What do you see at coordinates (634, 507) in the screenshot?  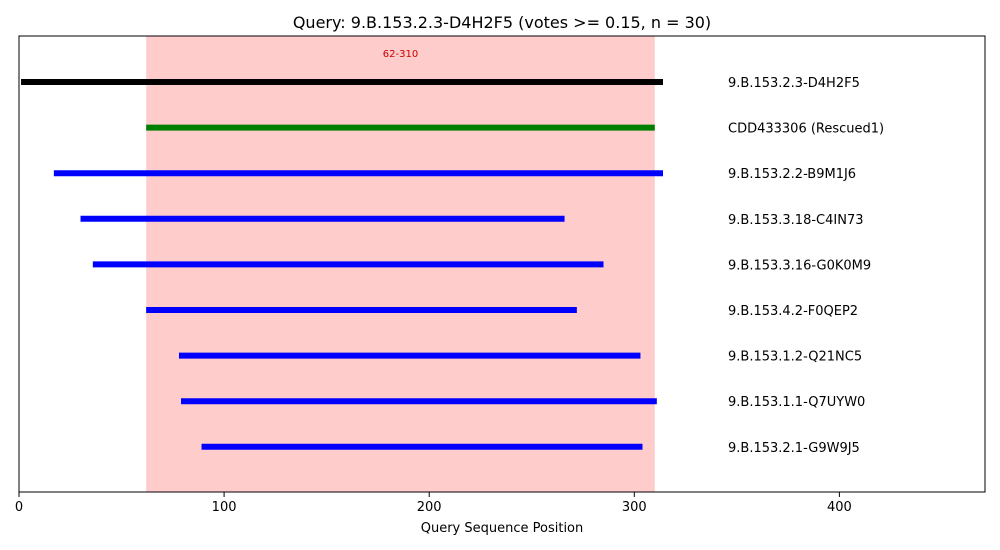 I see `x-tick-label: 300` at bounding box center [634, 507].